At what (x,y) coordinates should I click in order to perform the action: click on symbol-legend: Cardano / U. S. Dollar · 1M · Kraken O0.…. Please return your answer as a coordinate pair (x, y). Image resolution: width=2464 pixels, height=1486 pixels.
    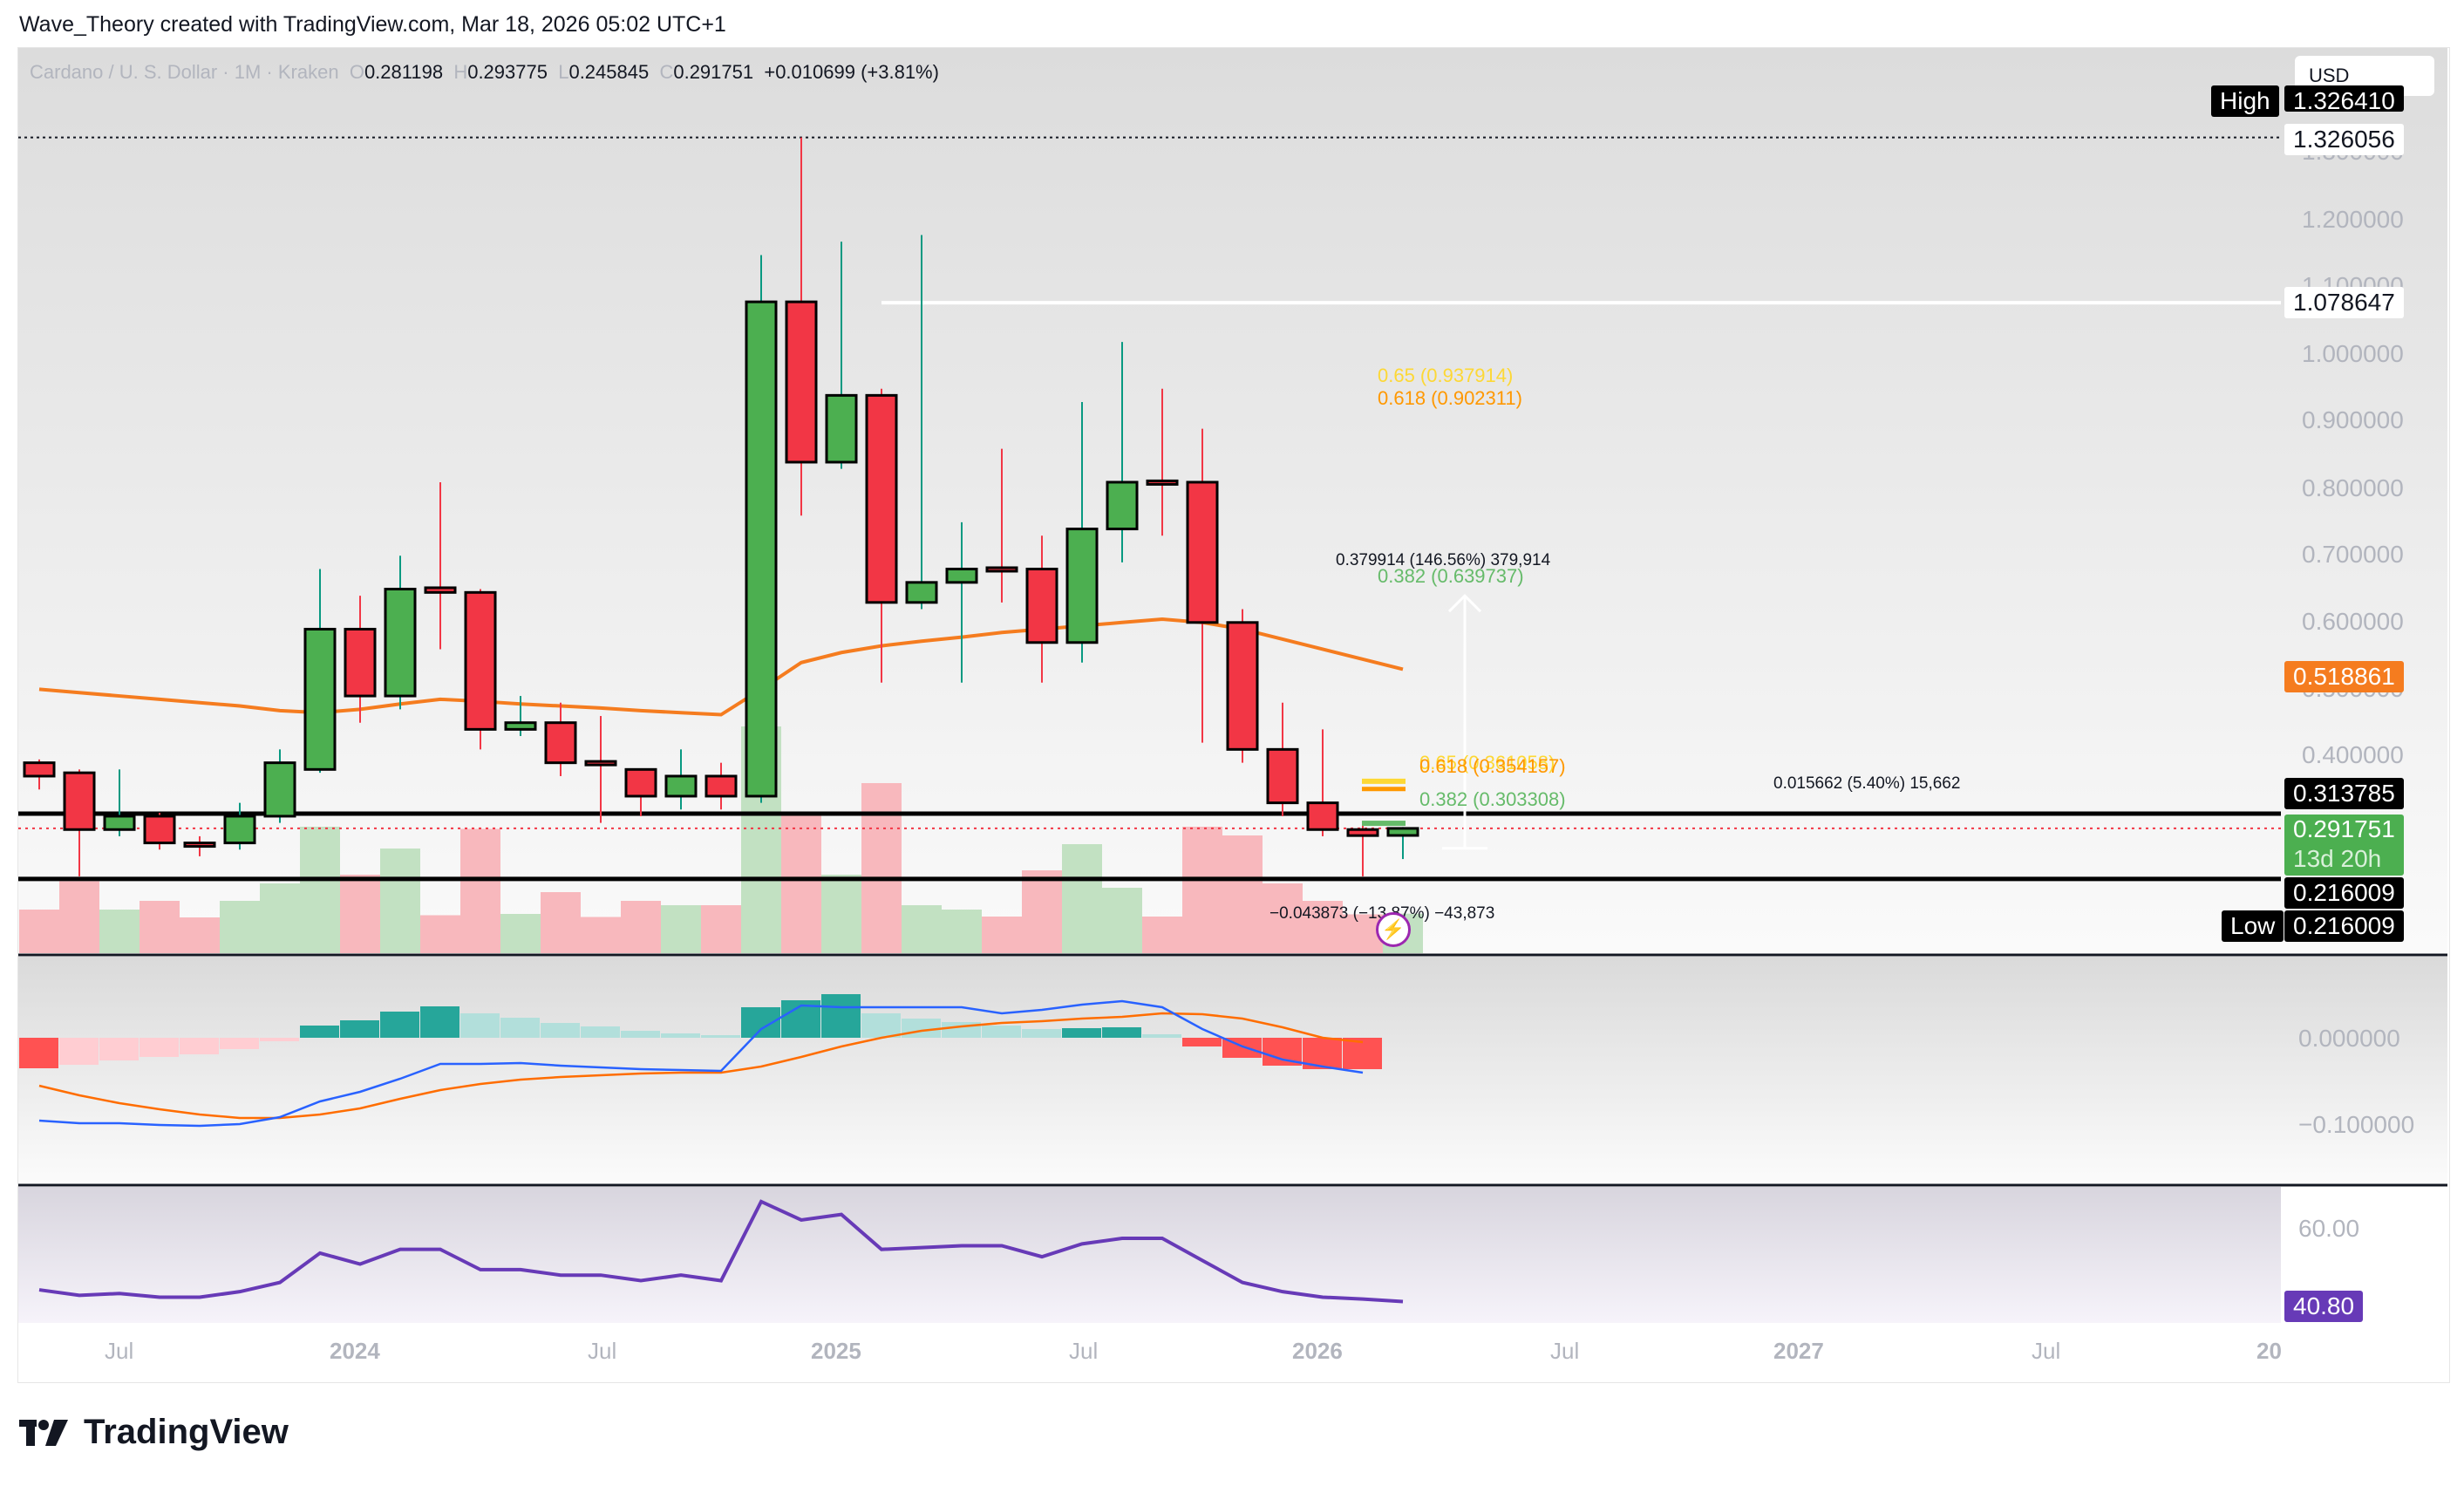
    Looking at the image, I should click on (484, 72).